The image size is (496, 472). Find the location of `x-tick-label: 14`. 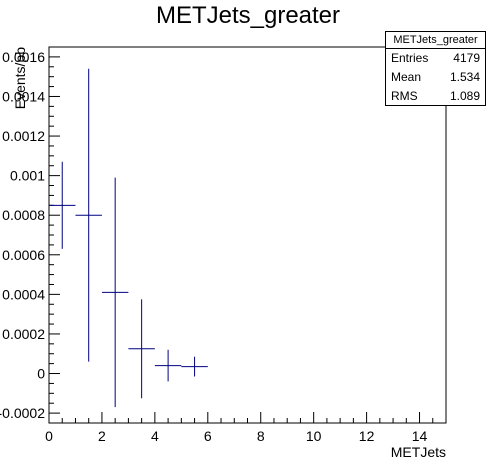

x-tick-label: 14 is located at coordinates (420, 436).